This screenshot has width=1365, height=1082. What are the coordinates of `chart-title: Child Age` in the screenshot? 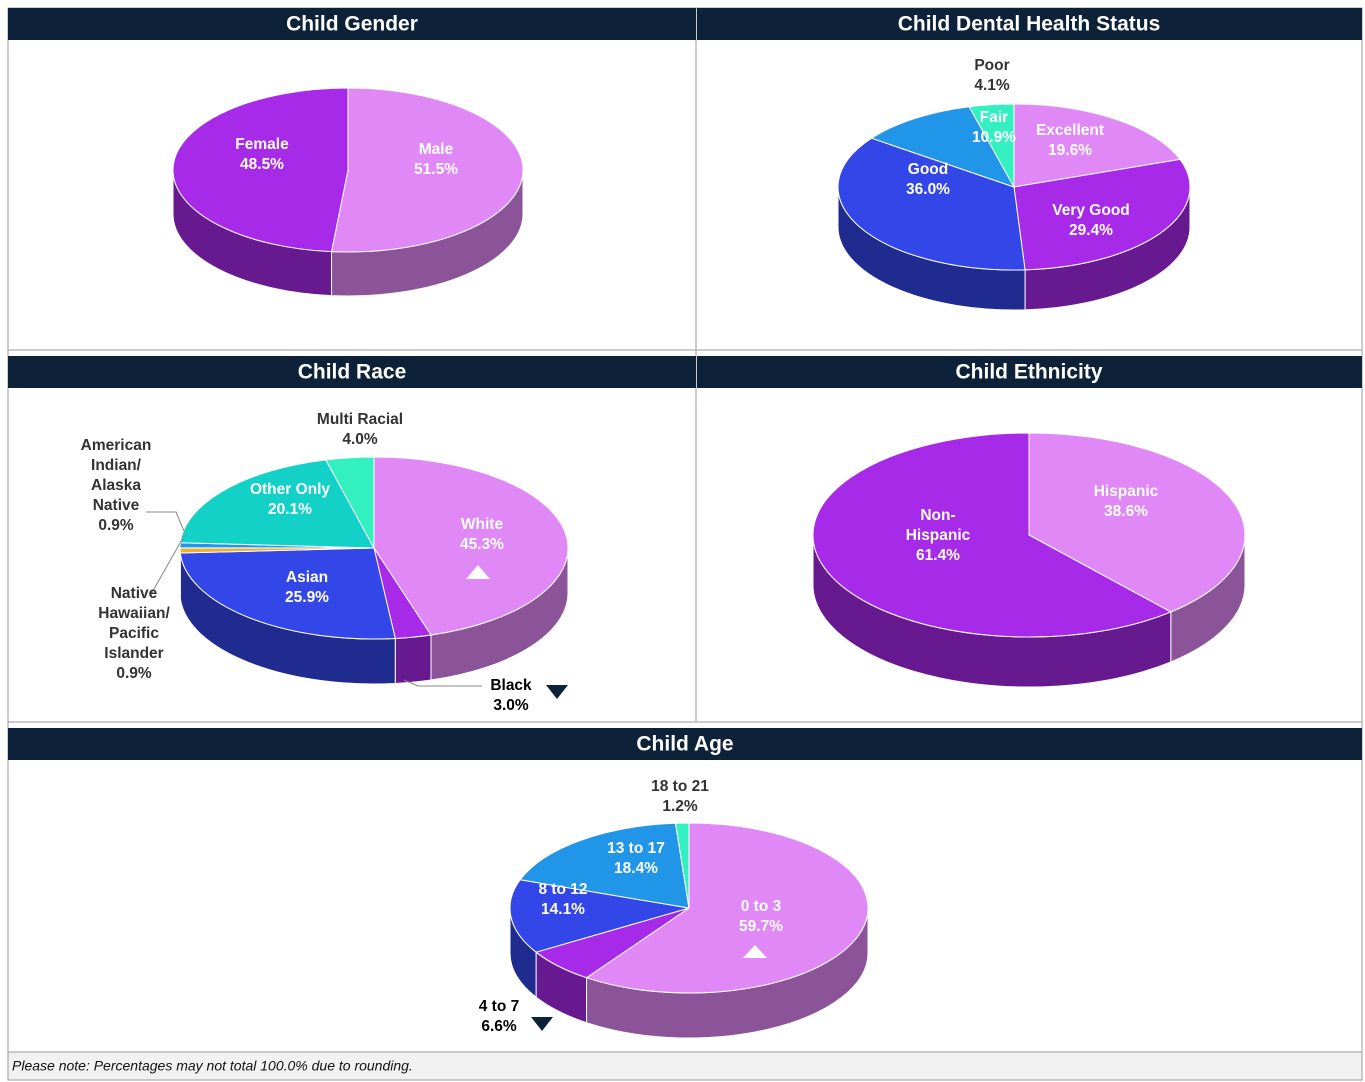 It's located at (684, 744).